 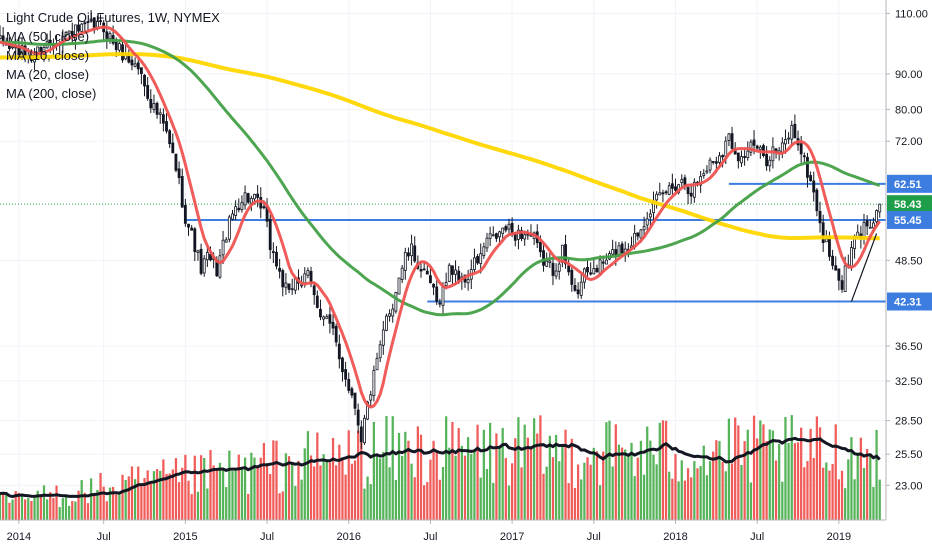 I want to click on indicator-ma50-label: MA (50, close), so click(x=48, y=36).